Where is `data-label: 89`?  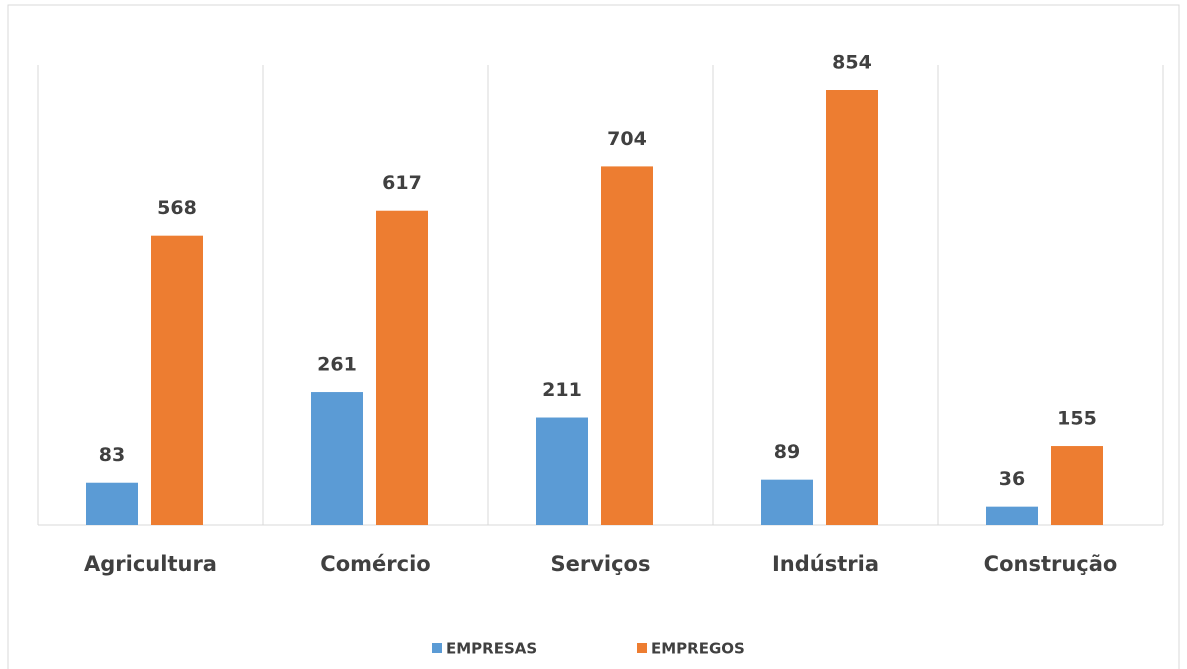 data-label: 89 is located at coordinates (787, 452).